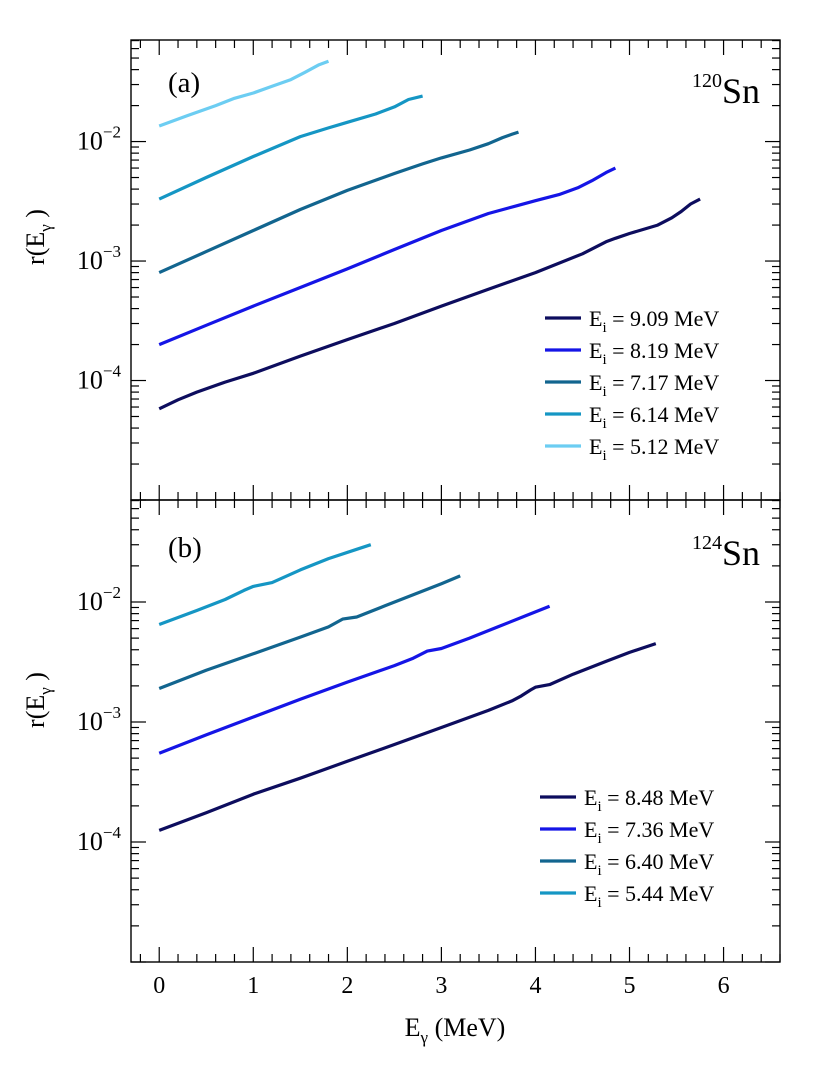  What do you see at coordinates (424, 1037) in the screenshot?
I see `x-axis-label-sub: γ` at bounding box center [424, 1037].